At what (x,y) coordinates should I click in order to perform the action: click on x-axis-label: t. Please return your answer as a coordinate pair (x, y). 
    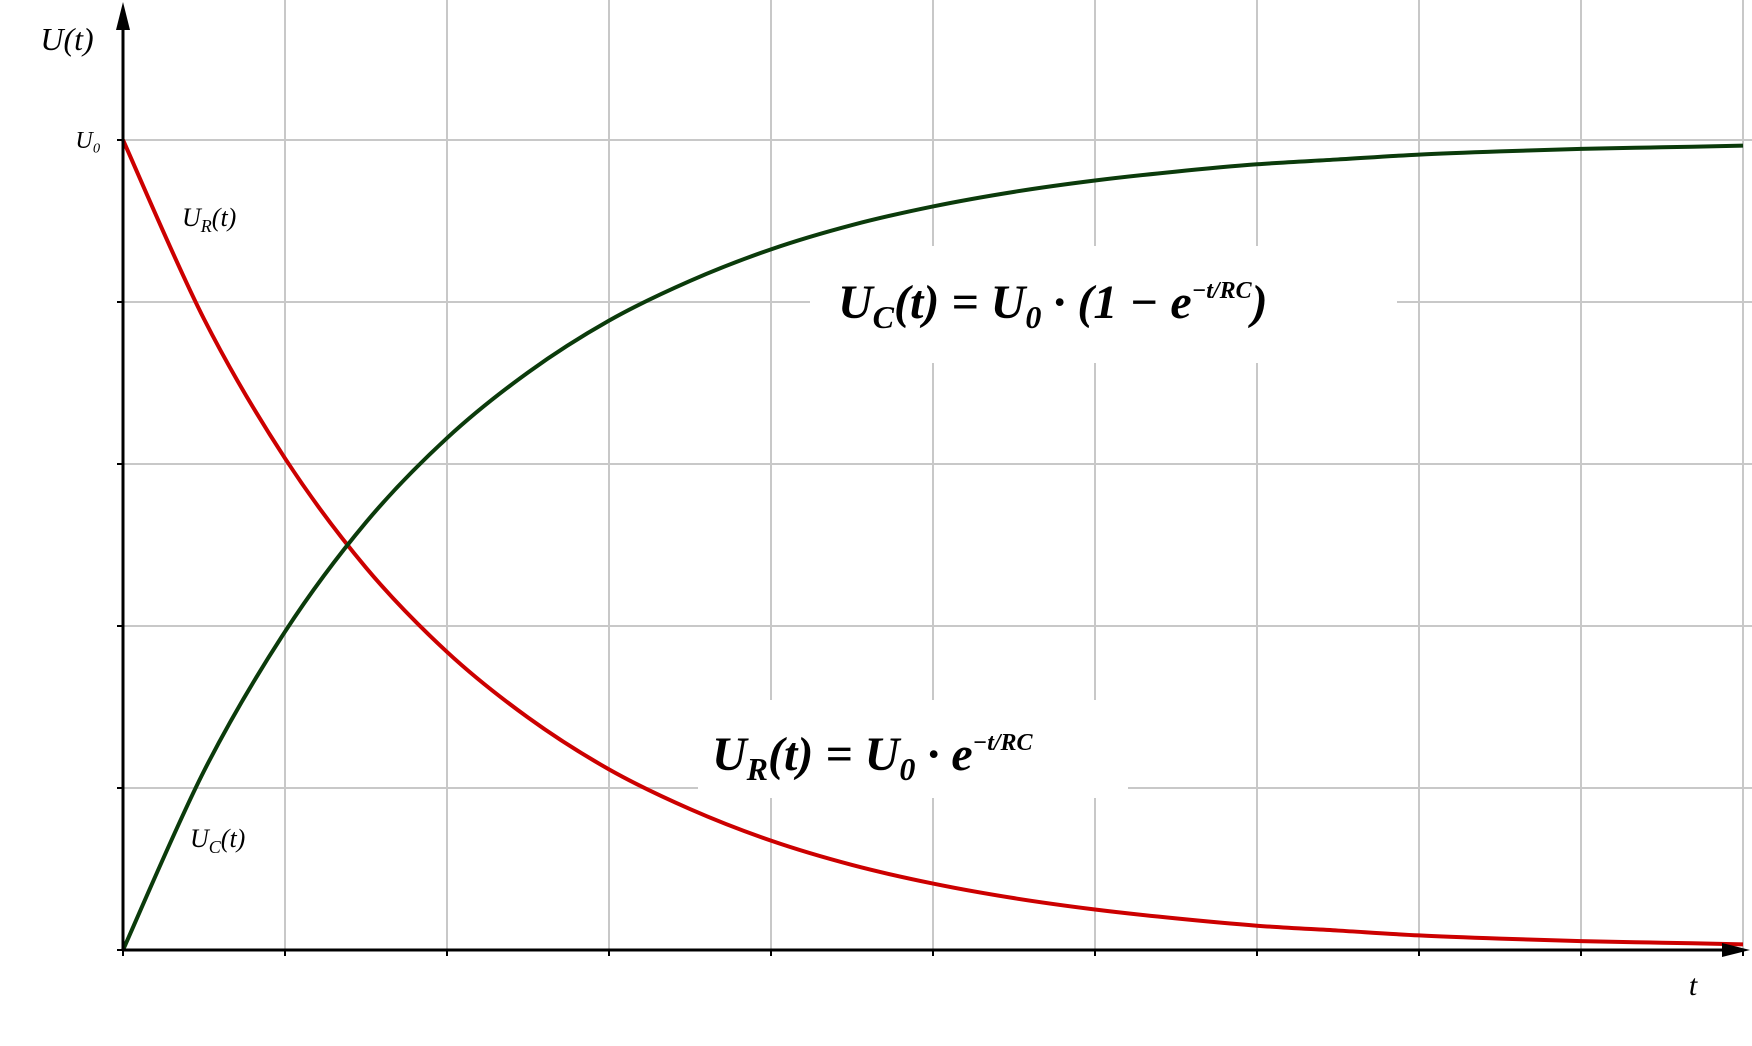
    Looking at the image, I should click on (1693, 985).